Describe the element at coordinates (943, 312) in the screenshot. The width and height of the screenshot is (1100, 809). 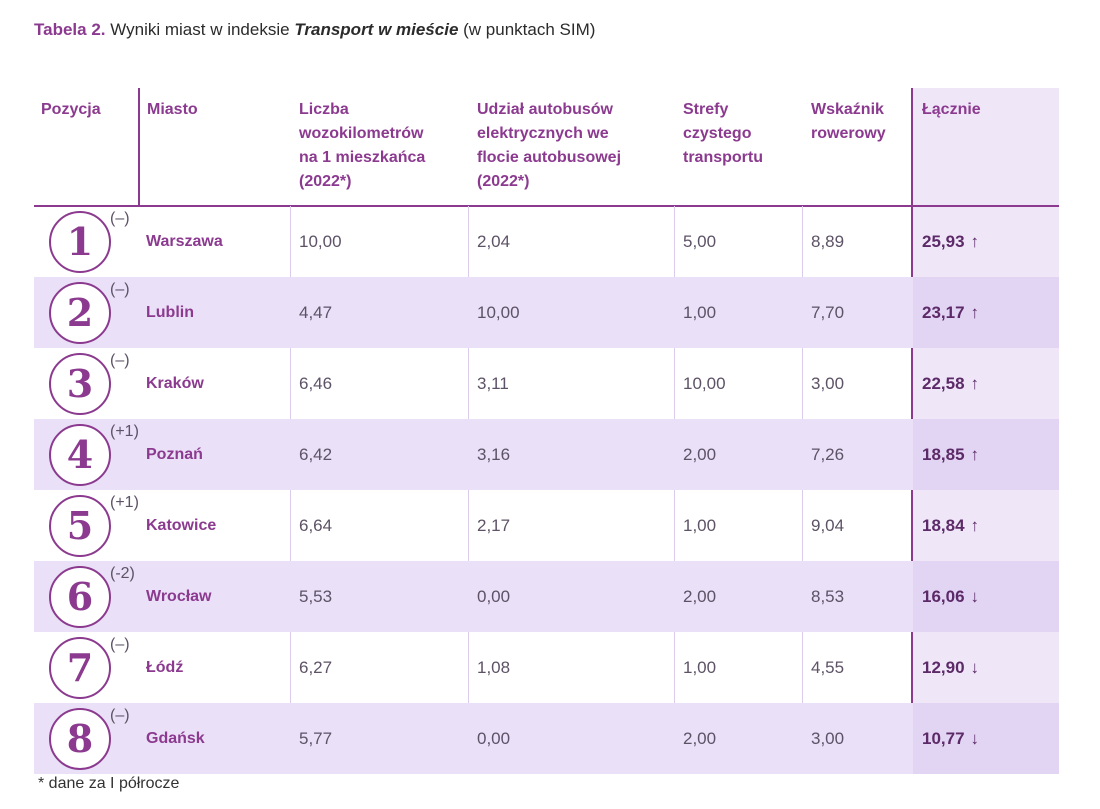
I see `total-value: 23,17` at that location.